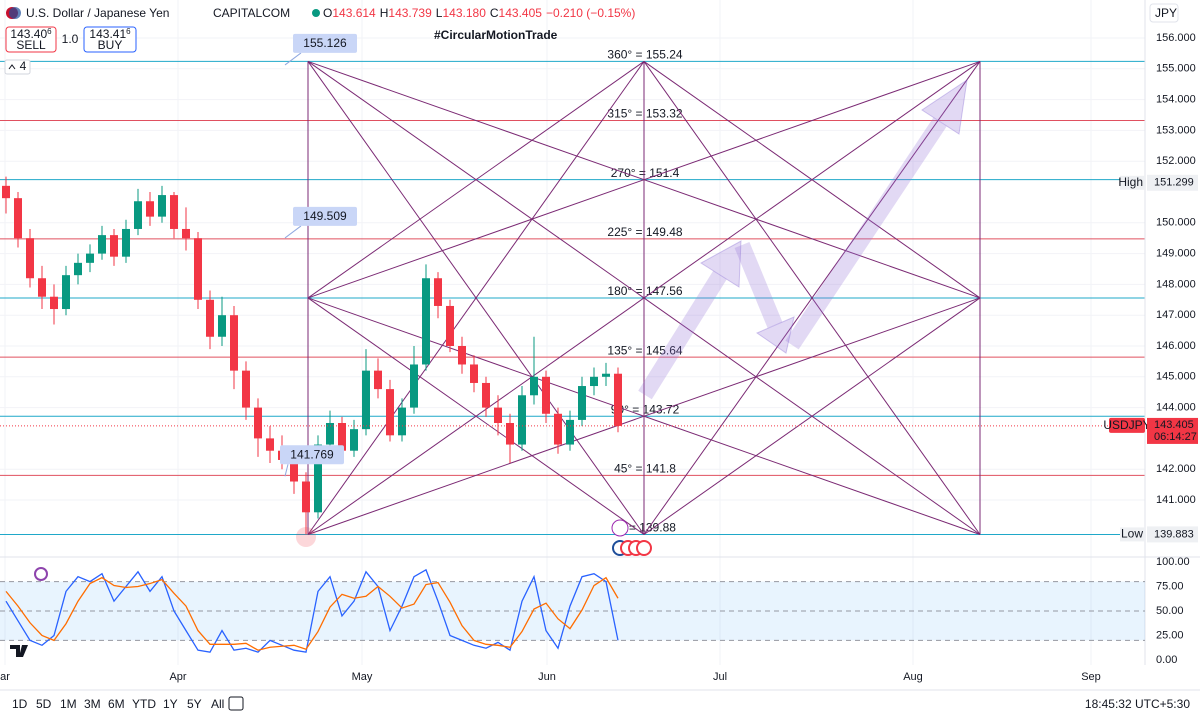 The height and width of the screenshot is (718, 1200). Describe the element at coordinates (5, 677) in the screenshot. I see `x-tick-label: ar` at that location.